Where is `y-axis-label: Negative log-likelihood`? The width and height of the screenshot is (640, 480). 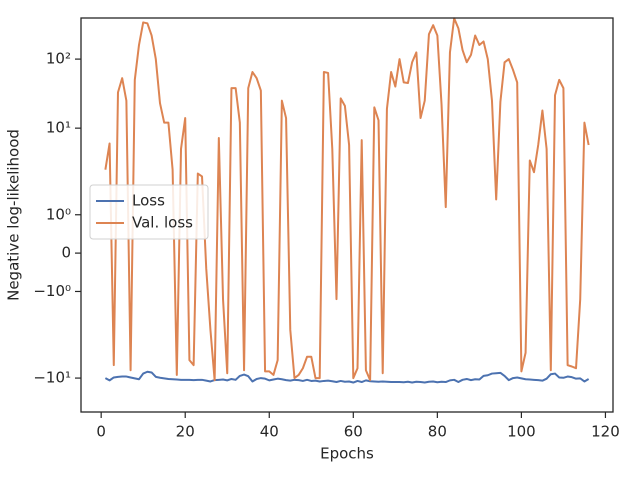
y-axis-label: Negative log-likelihood is located at coordinates (14, 215).